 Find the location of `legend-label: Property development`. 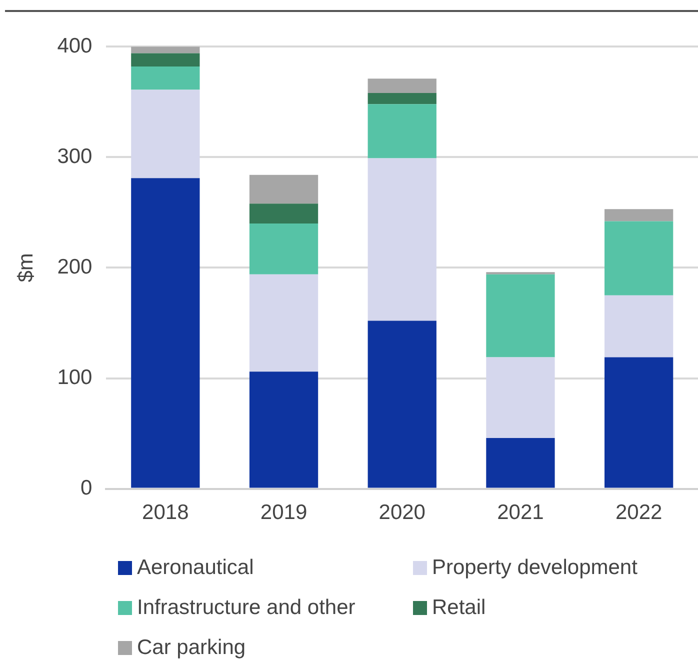

legend-label: Property development is located at coordinates (535, 568).